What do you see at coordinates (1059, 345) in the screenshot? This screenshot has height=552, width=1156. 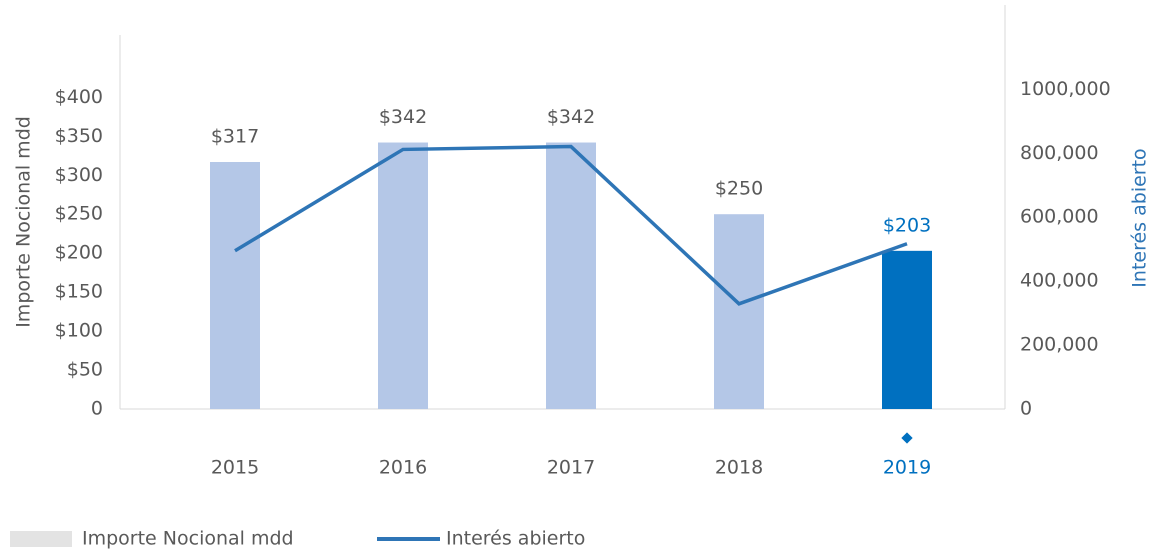 I see `y2-tick-label: 200,000` at bounding box center [1059, 345].